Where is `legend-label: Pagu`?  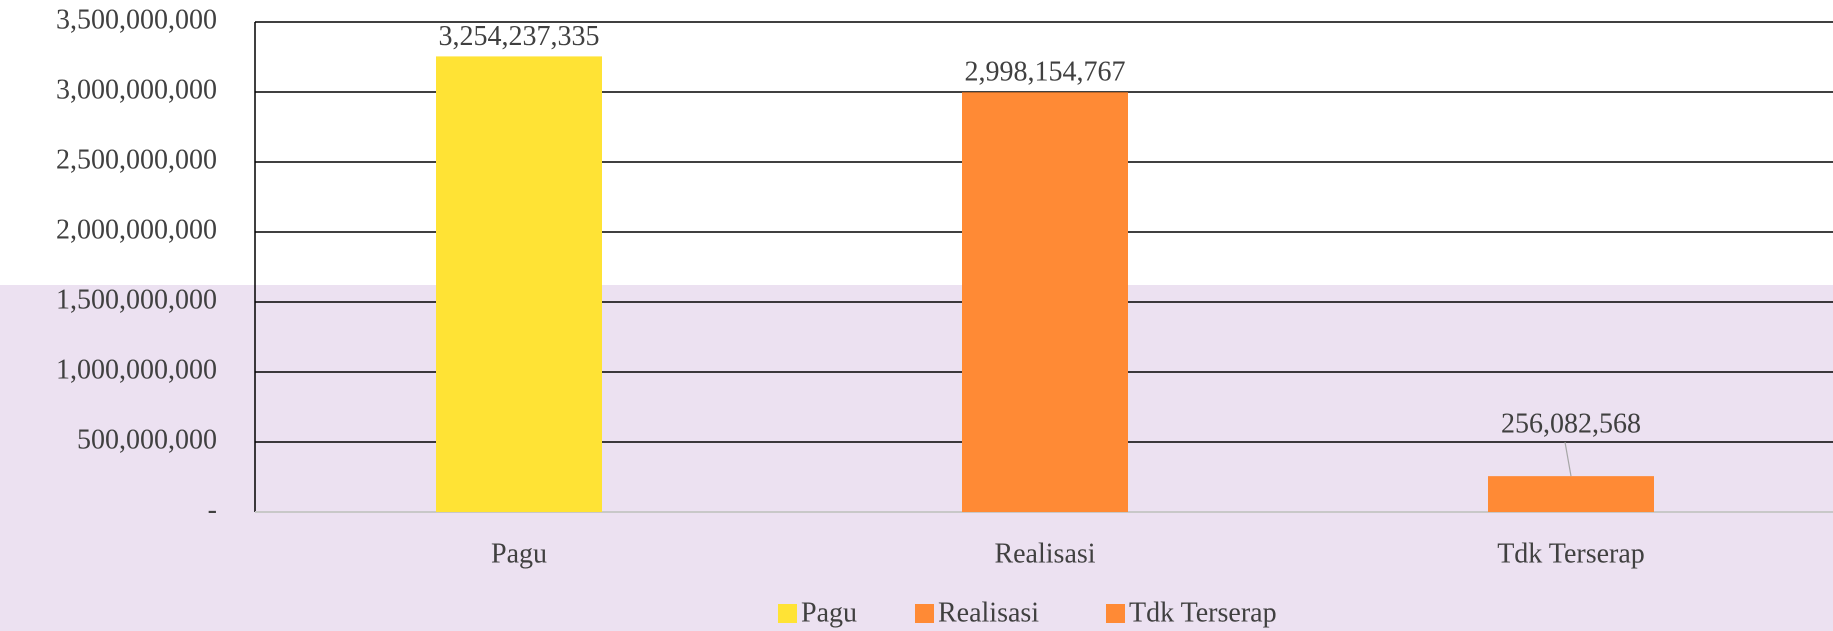 legend-label: Pagu is located at coordinates (829, 612).